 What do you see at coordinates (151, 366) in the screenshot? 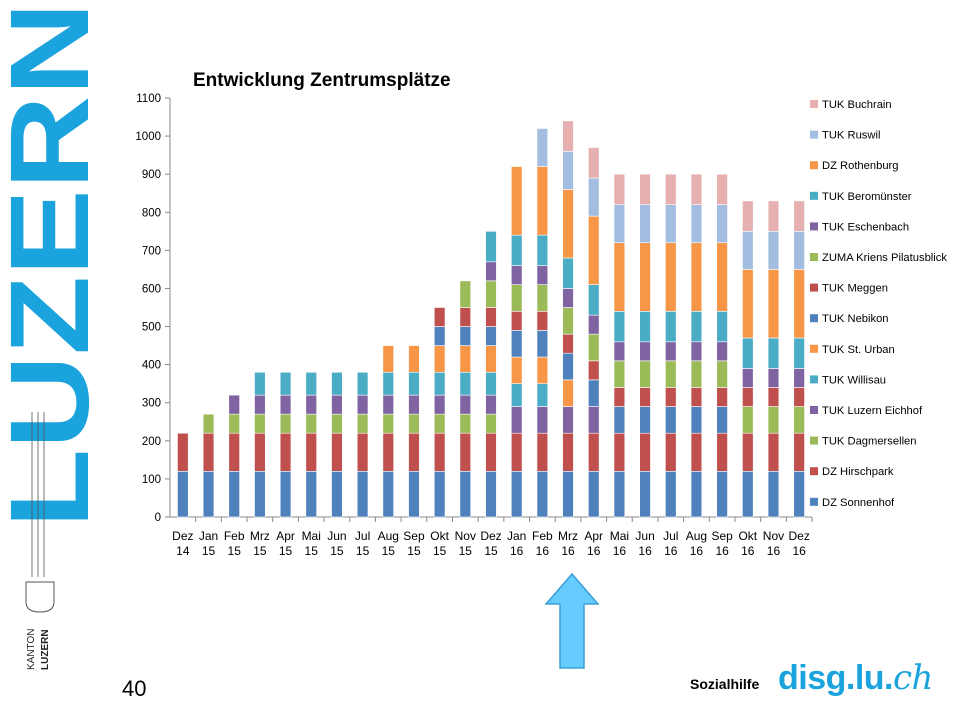
I see `y-tick-label: 400` at bounding box center [151, 366].